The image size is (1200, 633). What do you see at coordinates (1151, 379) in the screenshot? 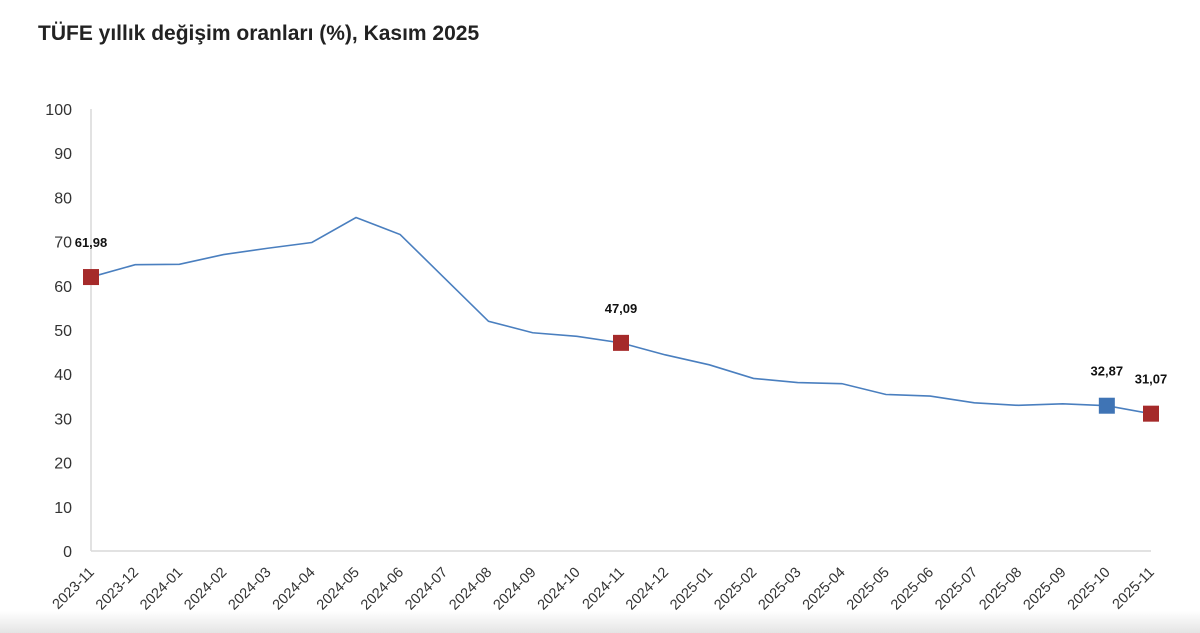
I see `data-label: 31,07` at bounding box center [1151, 379].